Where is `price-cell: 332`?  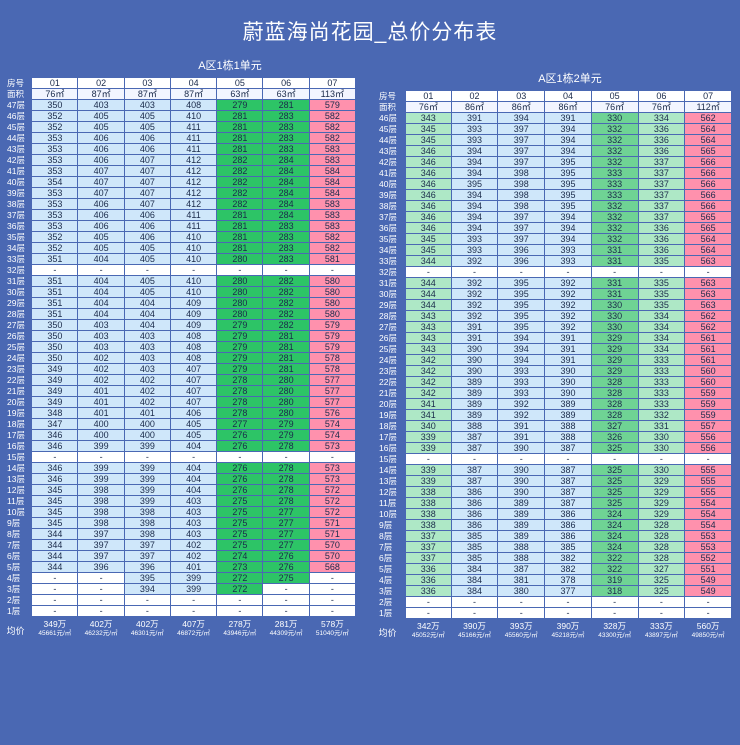 price-cell: 332 is located at coordinates (614, 162).